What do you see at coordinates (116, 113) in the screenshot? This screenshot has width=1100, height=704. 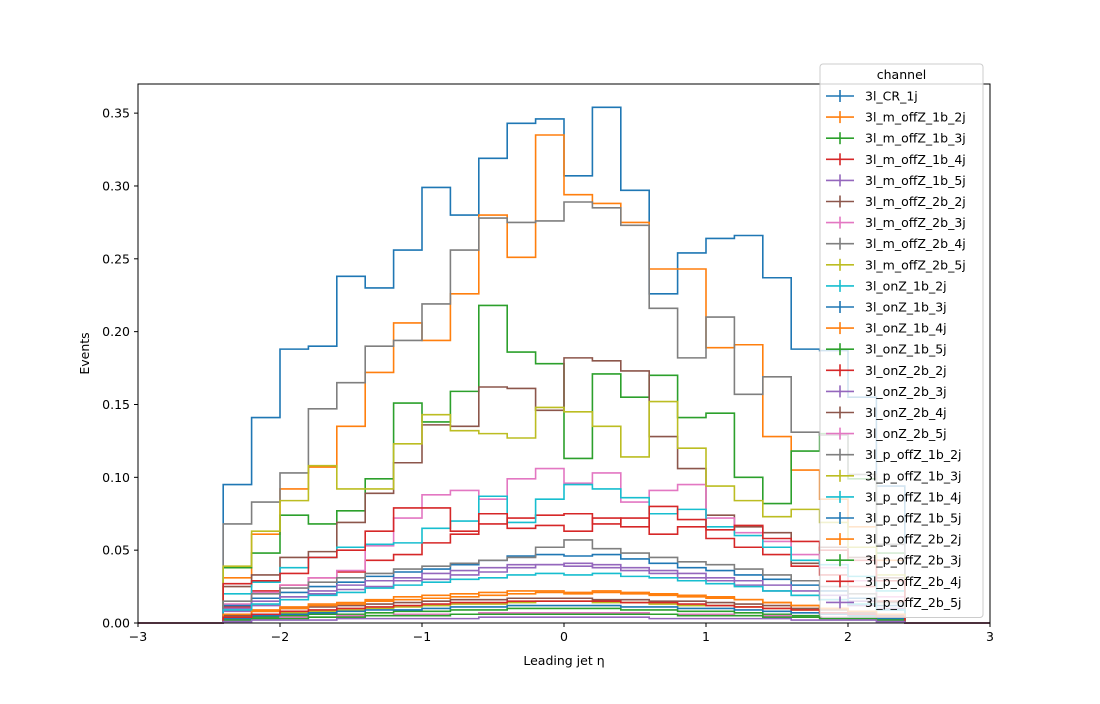 I see `y-tick-label: 0.35` at bounding box center [116, 113].